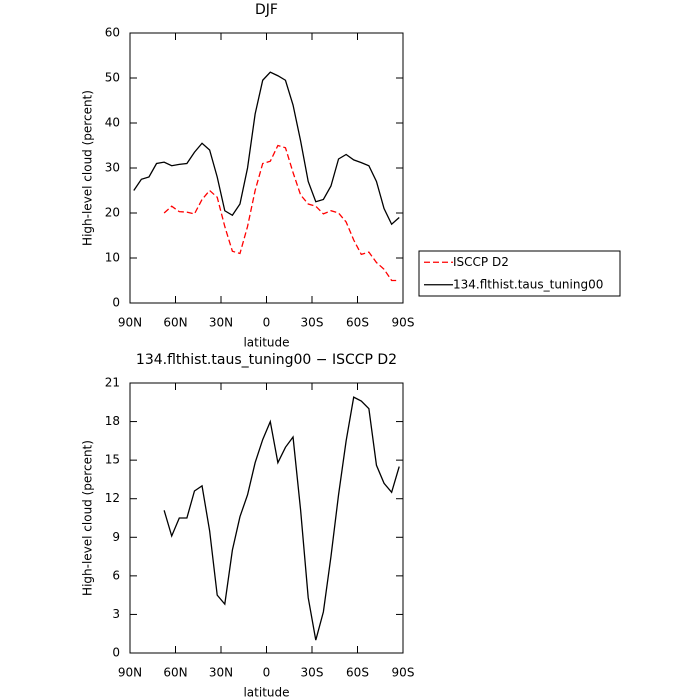 The width and height of the screenshot is (700, 700). Describe the element at coordinates (112, 421) in the screenshot. I see `y-tick-label: 18` at that location.